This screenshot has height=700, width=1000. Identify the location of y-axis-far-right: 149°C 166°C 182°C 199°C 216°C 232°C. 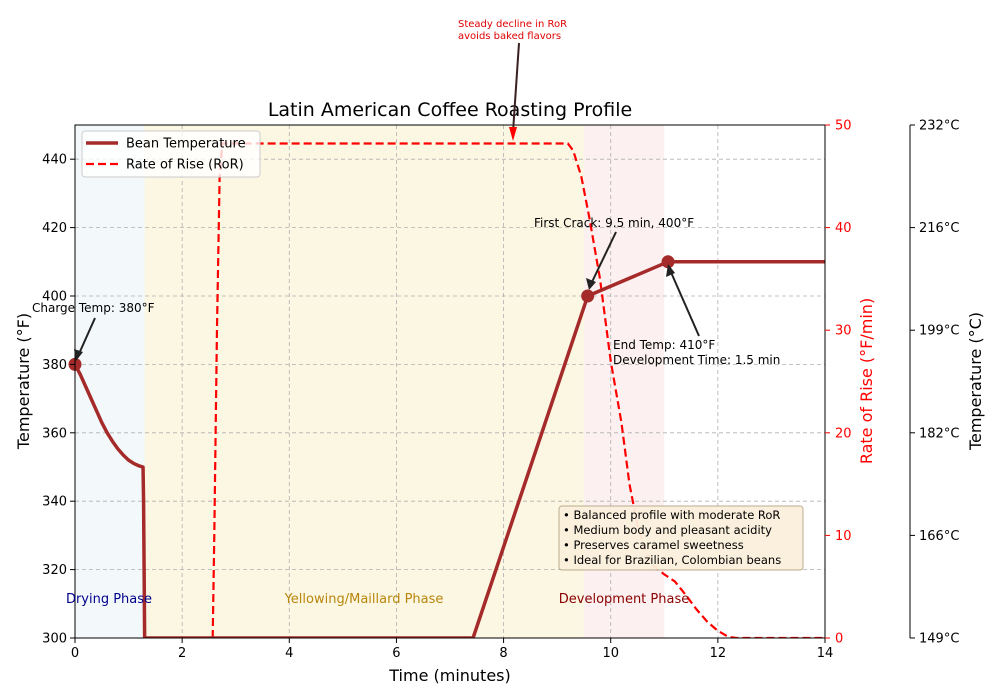
(934, 383).